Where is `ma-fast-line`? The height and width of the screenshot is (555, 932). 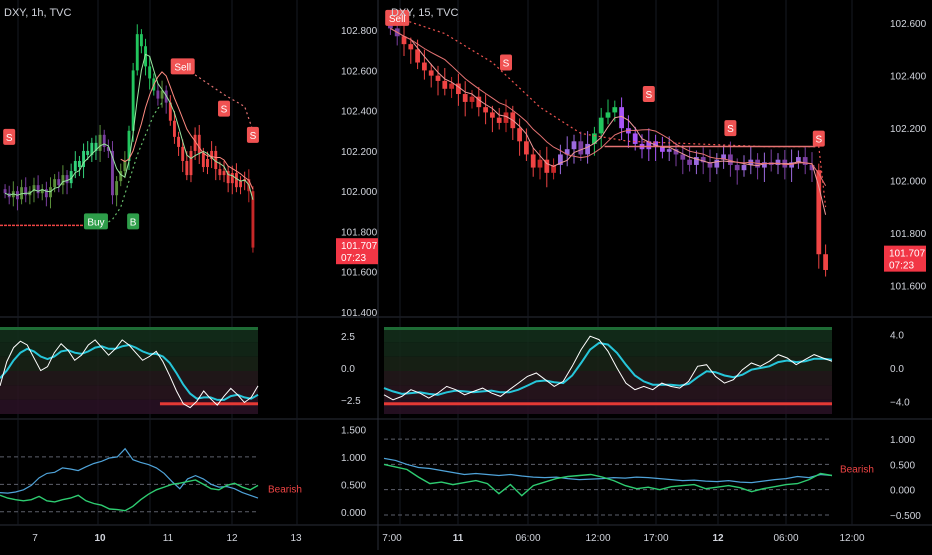
ma-fast-line is located at coordinates (129, 126).